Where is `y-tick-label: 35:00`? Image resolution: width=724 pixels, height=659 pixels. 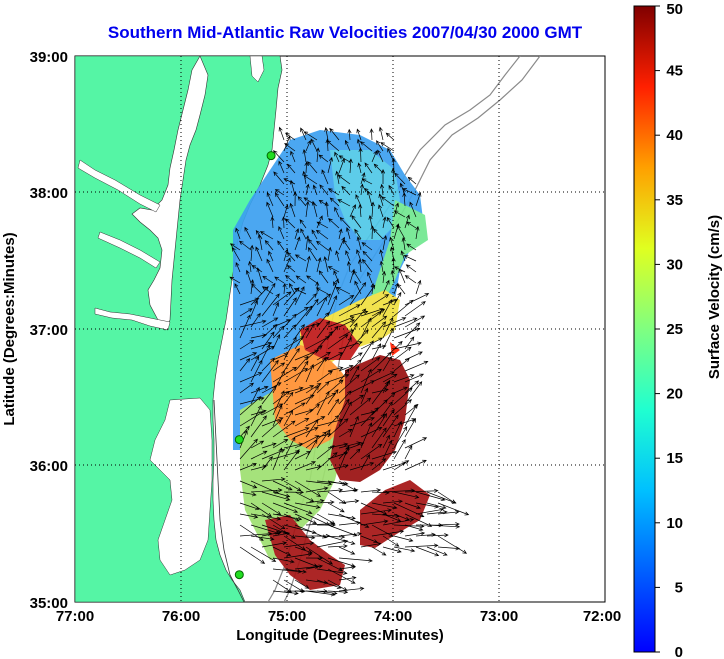 y-tick-label: 35:00 is located at coordinates (49, 603).